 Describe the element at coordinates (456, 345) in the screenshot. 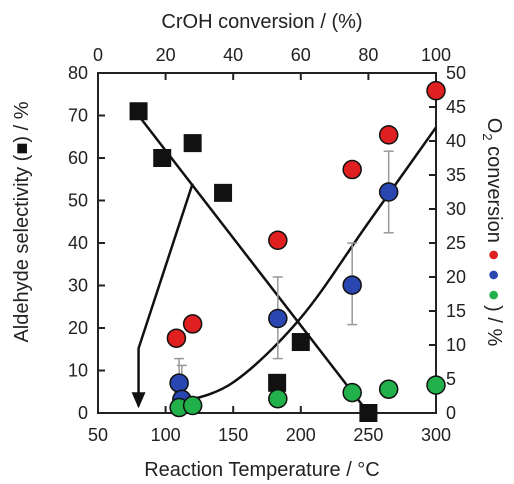

I see `y2-tick-label: 10` at that location.